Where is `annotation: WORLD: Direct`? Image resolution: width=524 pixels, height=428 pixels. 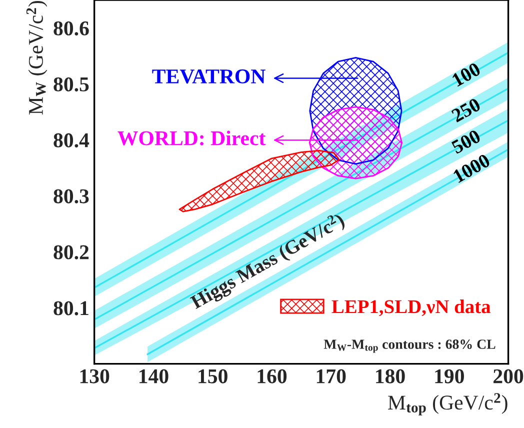
annotation: WORLD: Direct is located at coordinates (192, 138).